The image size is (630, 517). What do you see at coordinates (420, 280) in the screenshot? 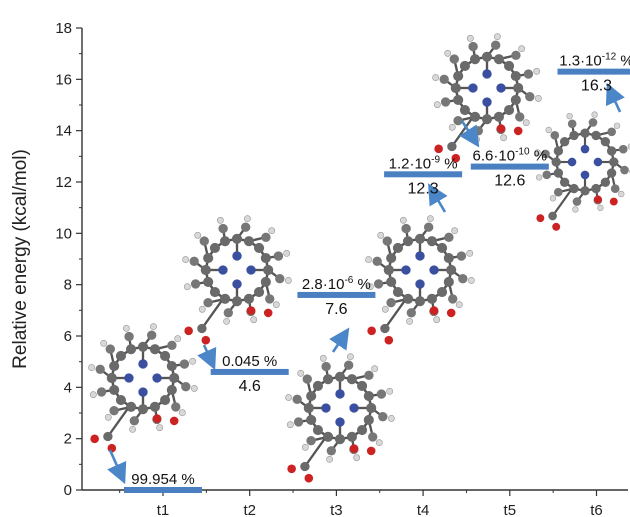
I see `molecule-structure-t4` at bounding box center [420, 280].